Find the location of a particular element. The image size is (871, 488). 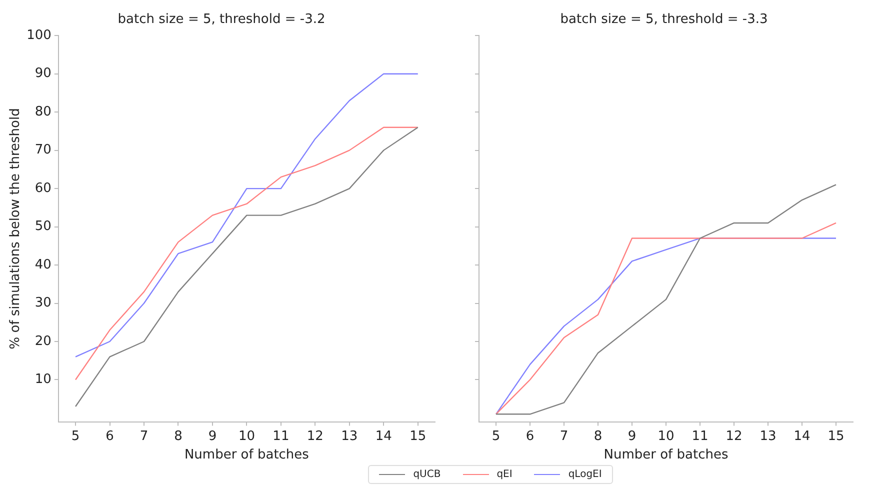

y-tick-label: 80 is located at coordinates (43, 112).